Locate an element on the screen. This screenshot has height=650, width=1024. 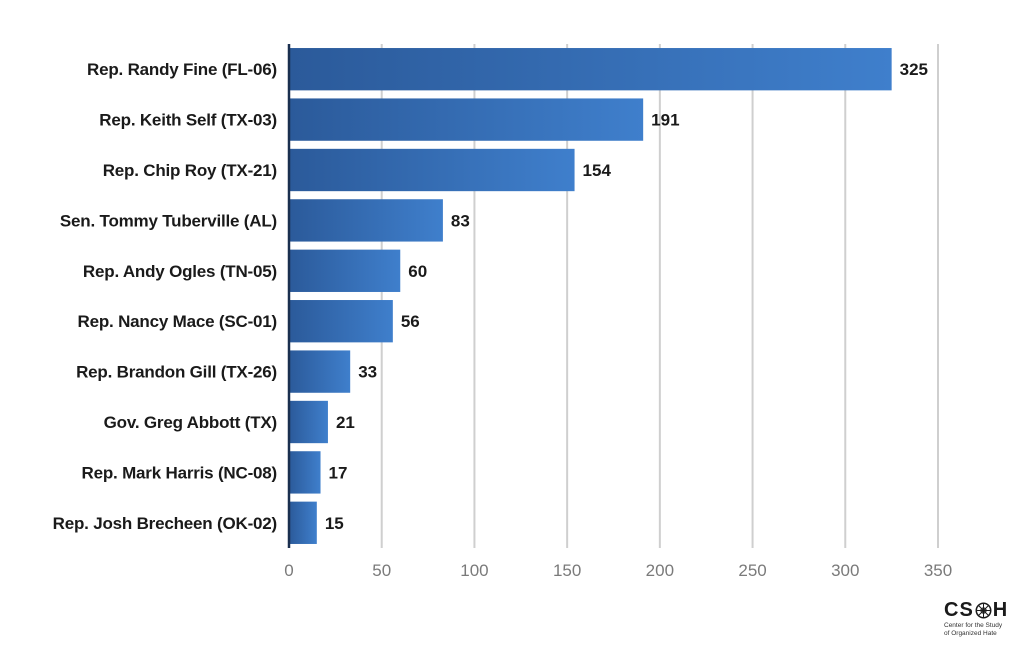
x-tick-label: 300 is located at coordinates (845, 570).